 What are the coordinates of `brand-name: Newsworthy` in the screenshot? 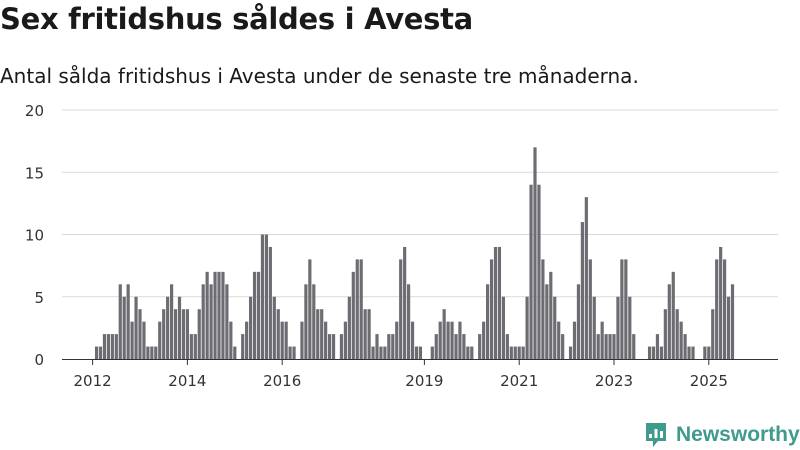 It's located at (738, 434).